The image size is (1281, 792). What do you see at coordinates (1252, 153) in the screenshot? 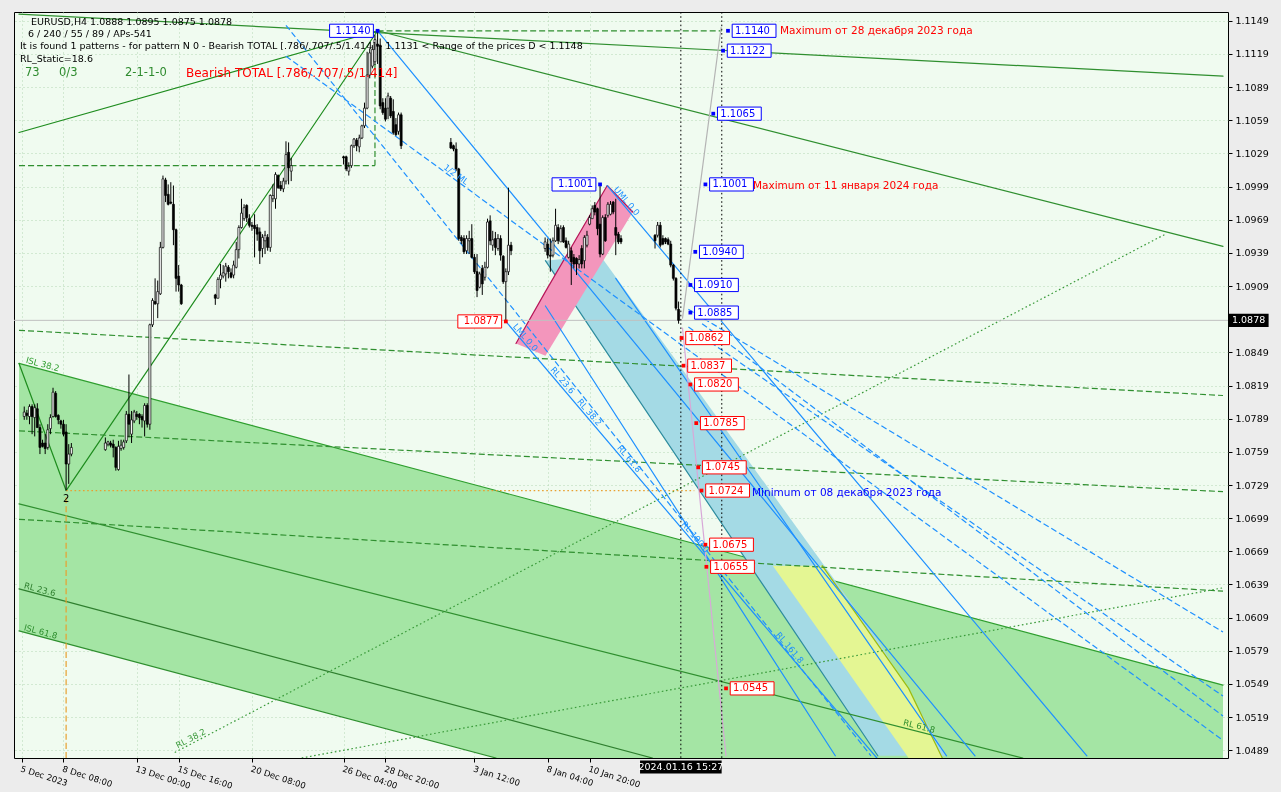
I see `y-tick-label: 1.1029` at bounding box center [1252, 153].